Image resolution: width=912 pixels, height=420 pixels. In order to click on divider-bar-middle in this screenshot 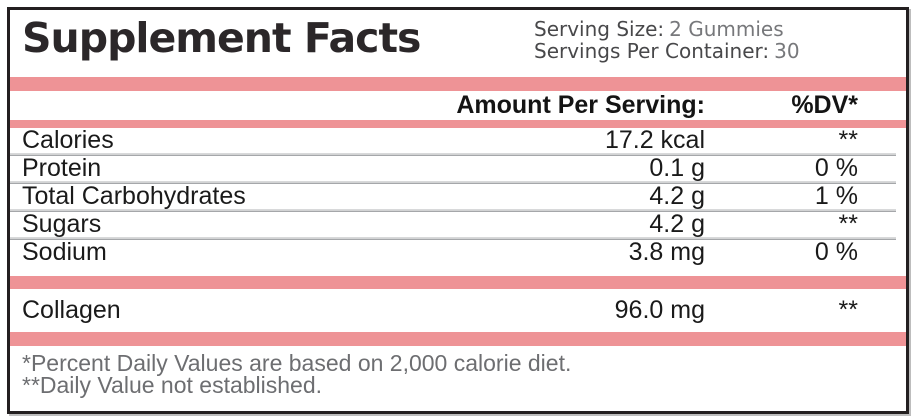, I will do `click(458, 282)`.